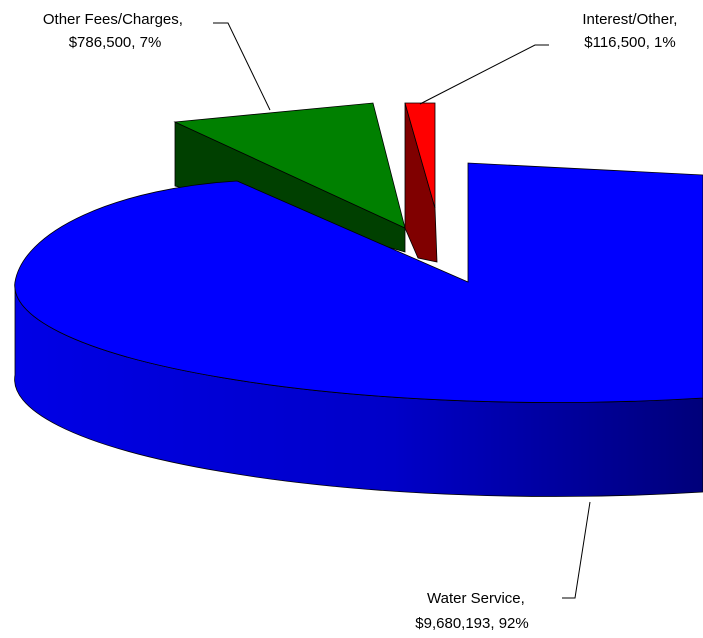  I want to click on label-water-service: Water Service, $9,680,193, 92%, so click(472, 611).